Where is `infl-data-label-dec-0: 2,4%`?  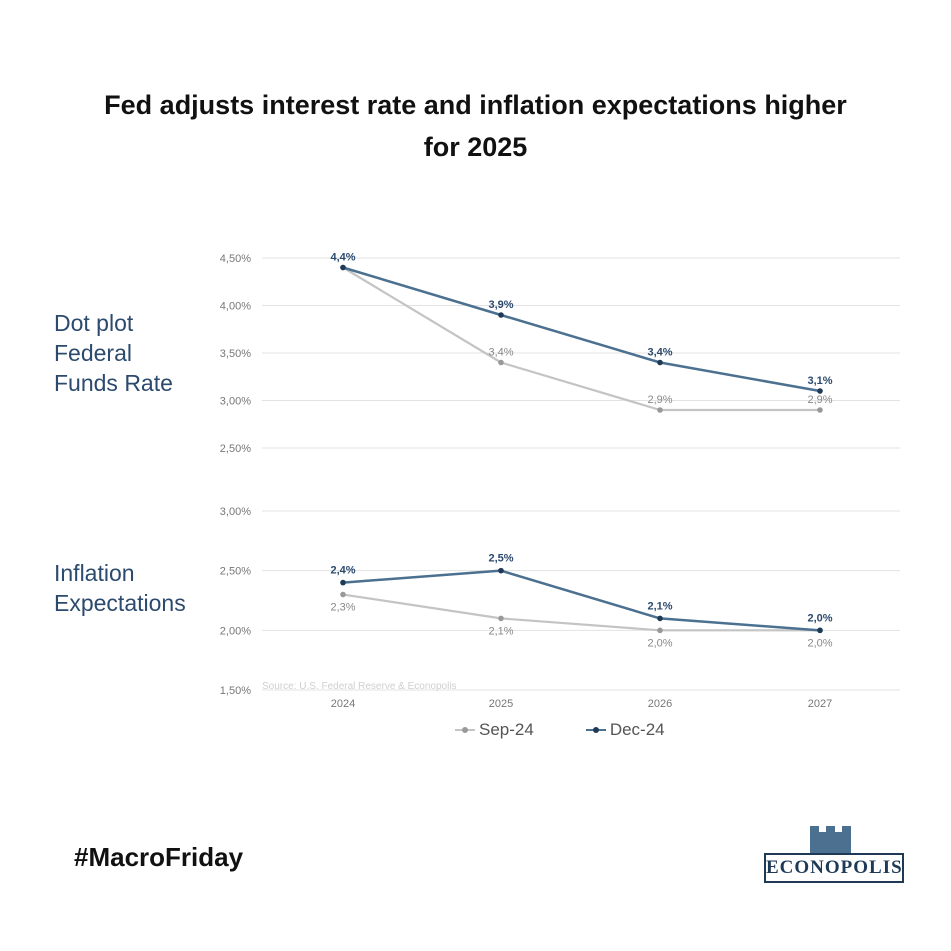 infl-data-label-dec-0: 2,4% is located at coordinates (342, 571).